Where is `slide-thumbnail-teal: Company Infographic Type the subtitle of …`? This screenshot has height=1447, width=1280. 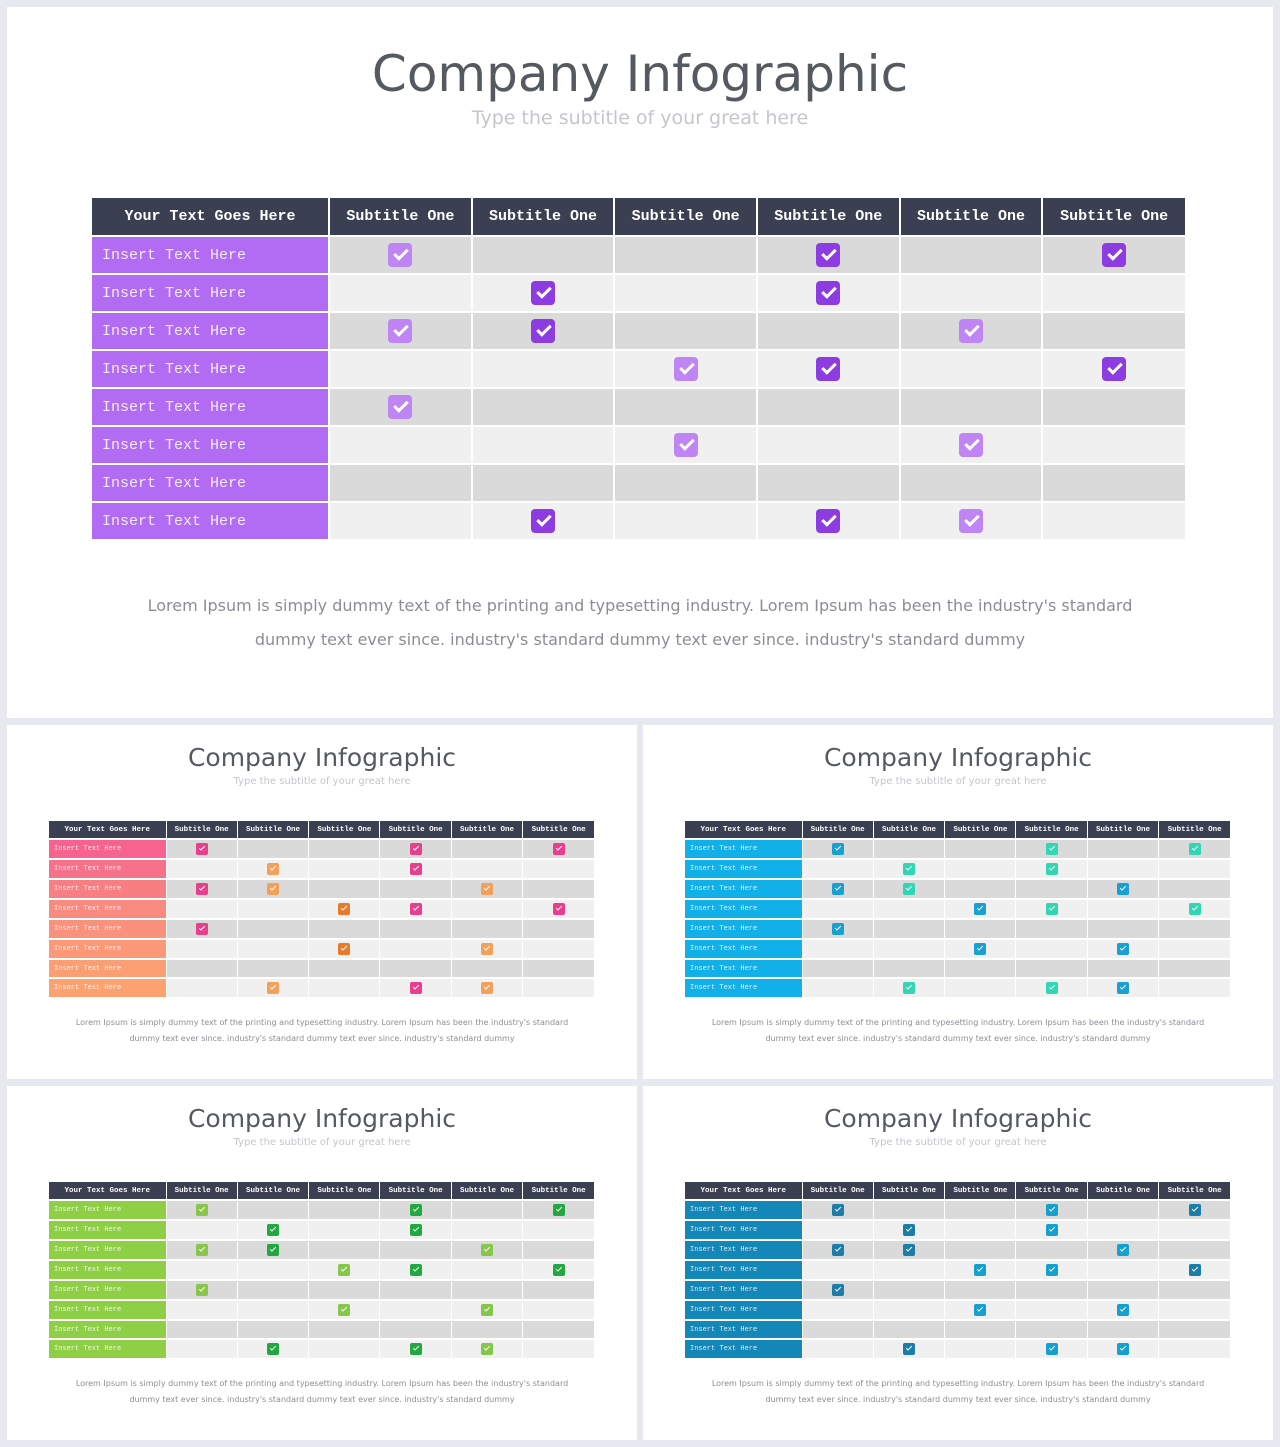
slide-thumbnail-teal: Company Infographic Type the subtitle of … is located at coordinates (958, 1263).